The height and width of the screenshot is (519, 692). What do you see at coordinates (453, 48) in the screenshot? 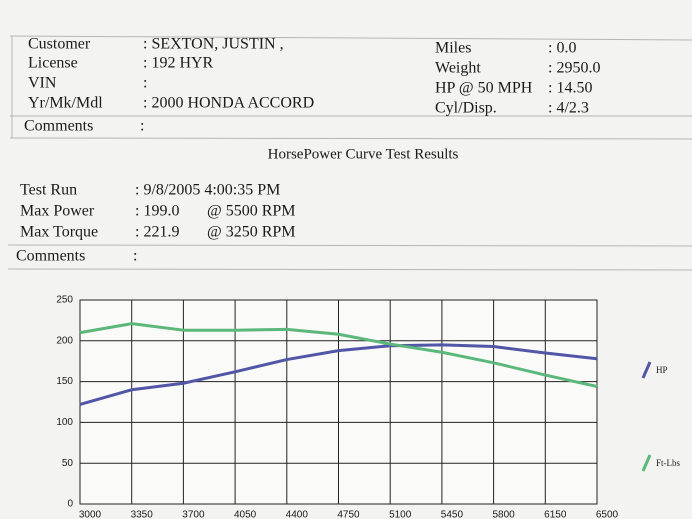
I see `field-label: Miles` at bounding box center [453, 48].